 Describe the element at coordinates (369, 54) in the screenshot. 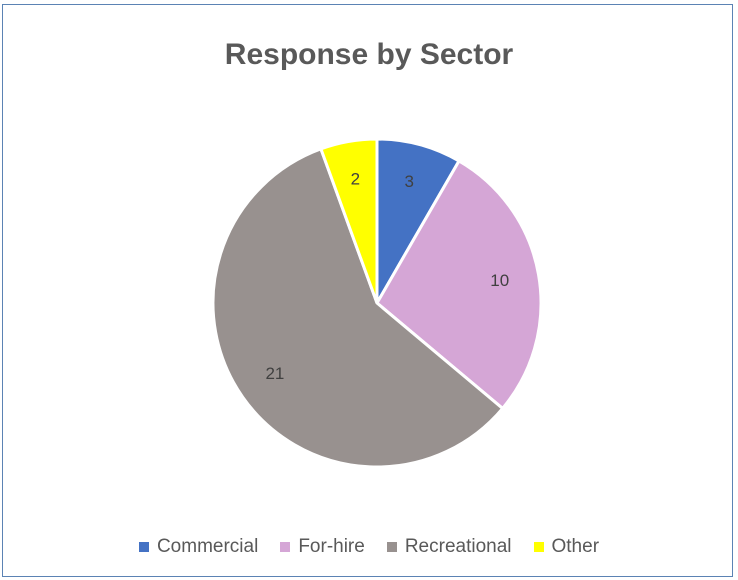

I see `chart-title: Response by Sector` at that location.